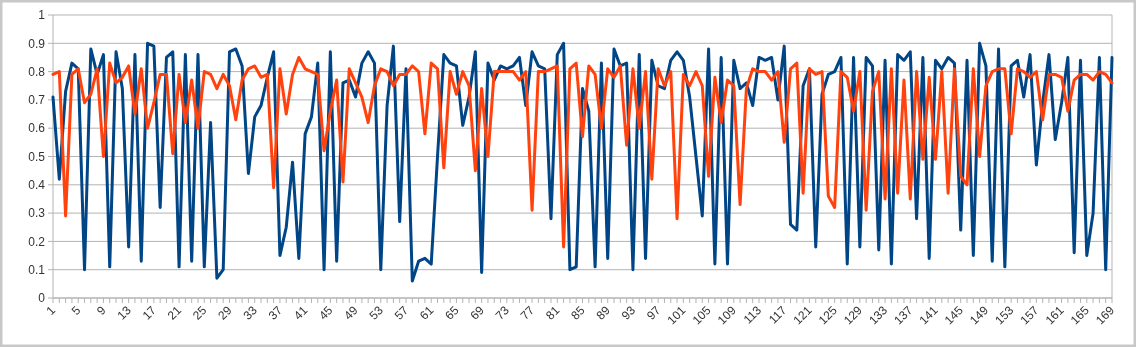 Image resolution: width=1136 pixels, height=347 pixels. Describe the element at coordinates (101, 310) in the screenshot. I see `x-tick-label: 9` at that location.